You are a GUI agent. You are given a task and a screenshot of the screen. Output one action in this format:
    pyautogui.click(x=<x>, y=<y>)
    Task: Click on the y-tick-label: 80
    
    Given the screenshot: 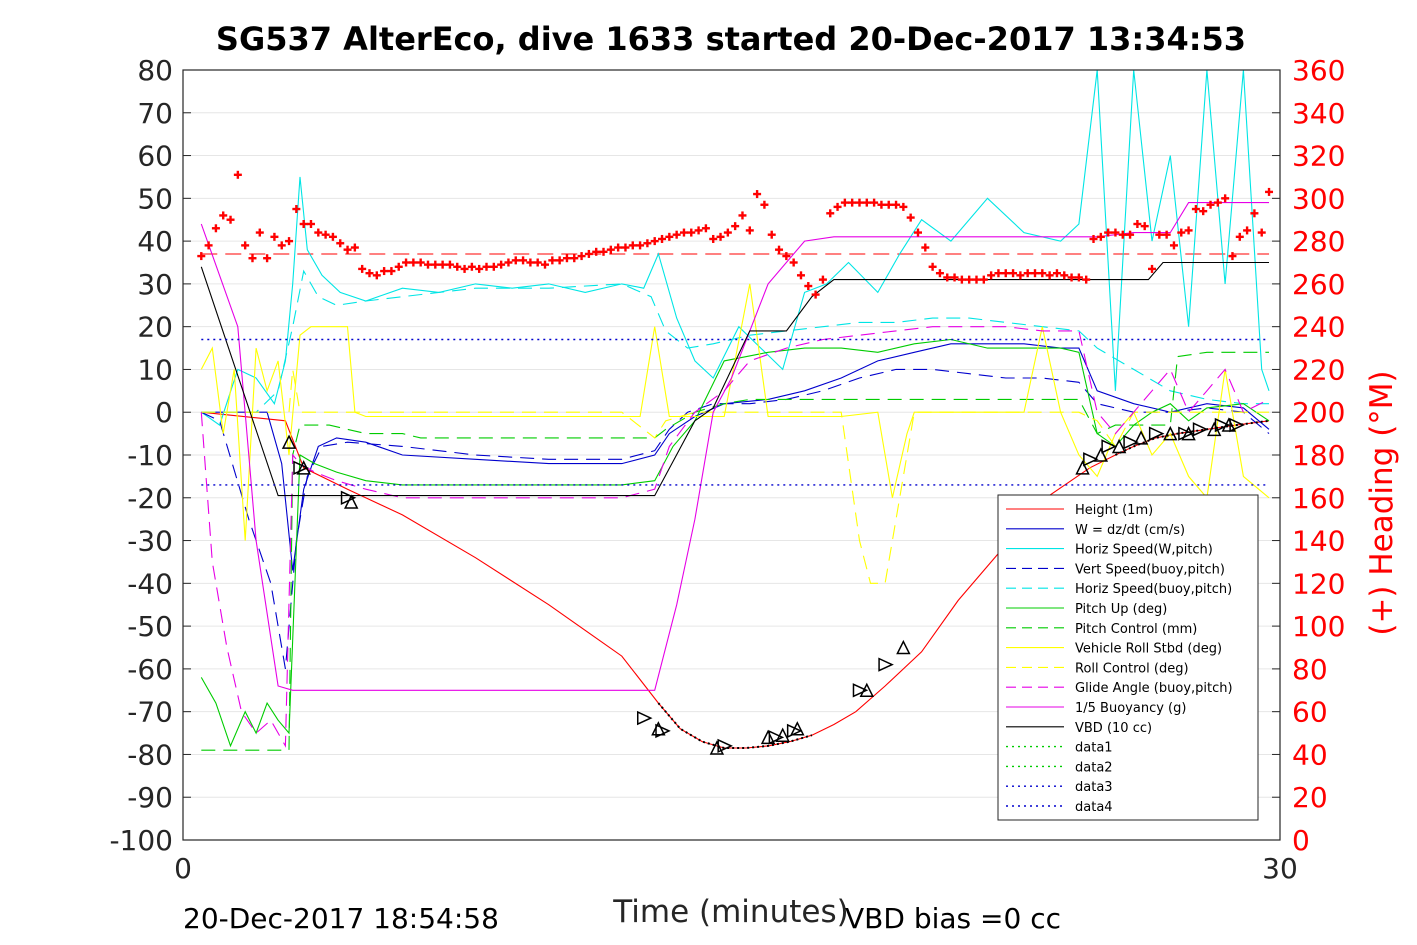 What is the action you would take?
    pyautogui.click(x=155, y=70)
    